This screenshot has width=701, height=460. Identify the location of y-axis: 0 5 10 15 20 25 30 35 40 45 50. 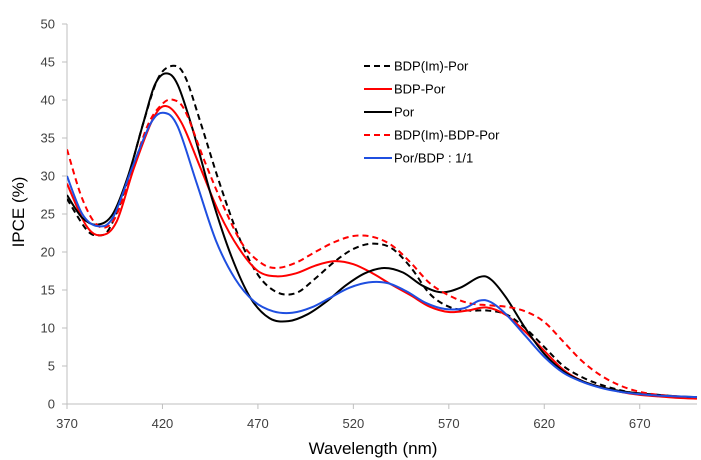
(54, 214).